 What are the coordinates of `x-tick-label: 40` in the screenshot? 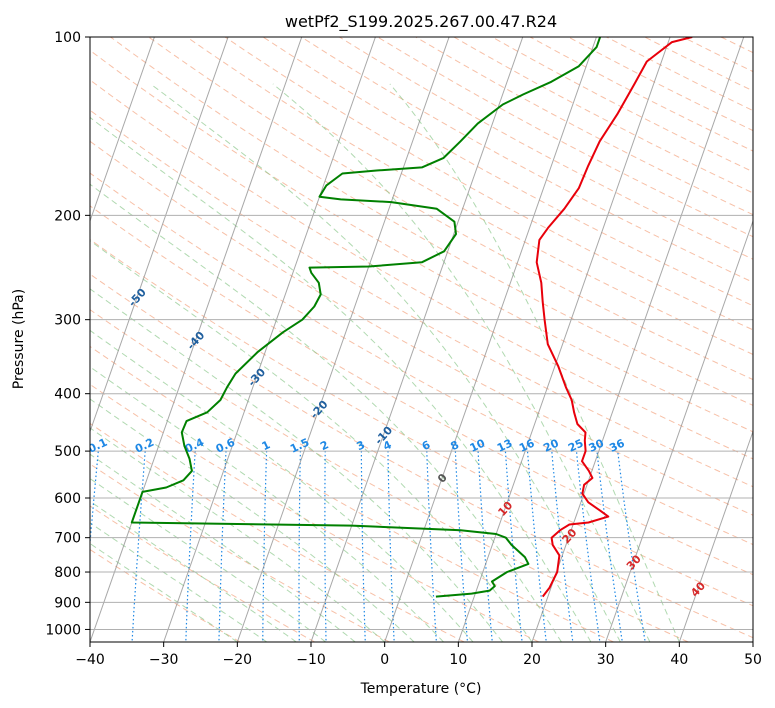 It's located at (679, 660).